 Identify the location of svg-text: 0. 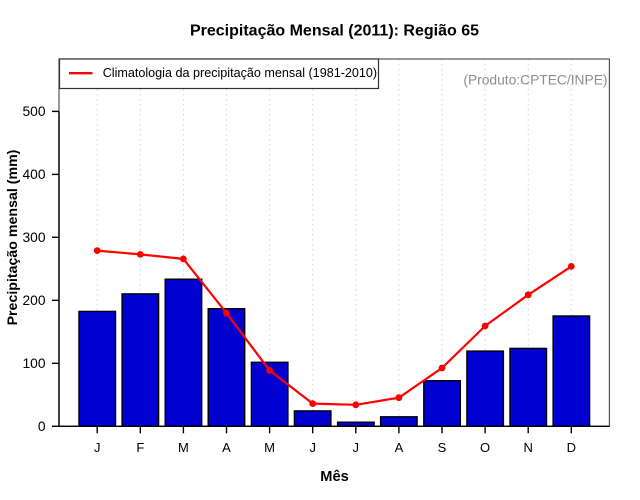
(42, 426).